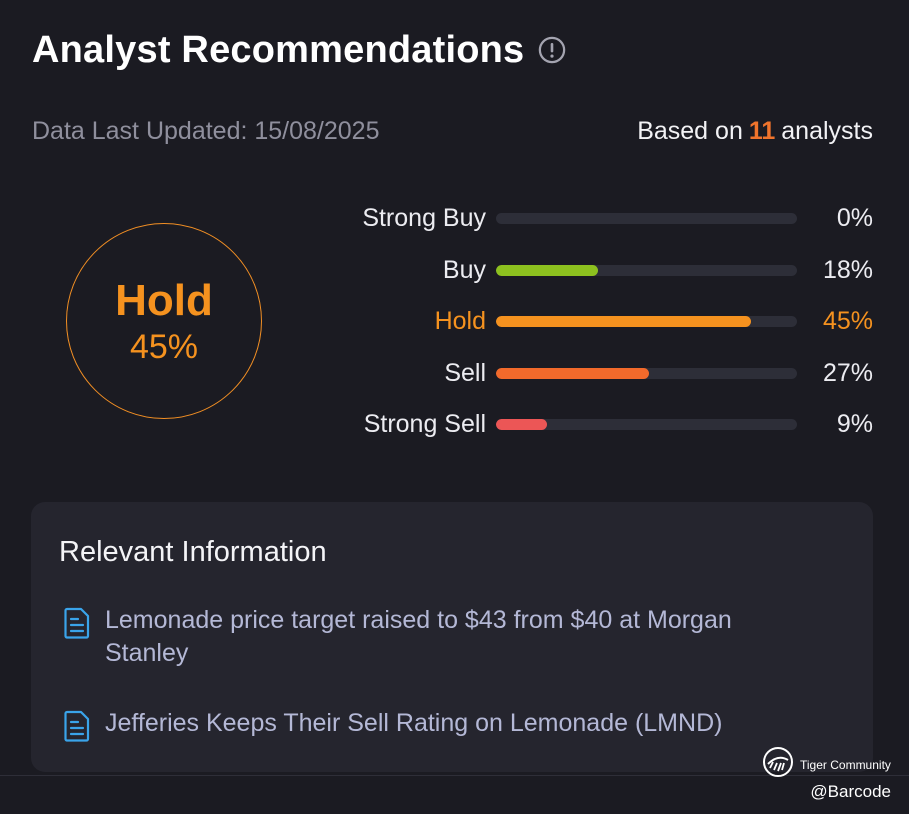 The height and width of the screenshot is (814, 909). What do you see at coordinates (690, 131) in the screenshot?
I see `based-on-prefix: Based on` at bounding box center [690, 131].